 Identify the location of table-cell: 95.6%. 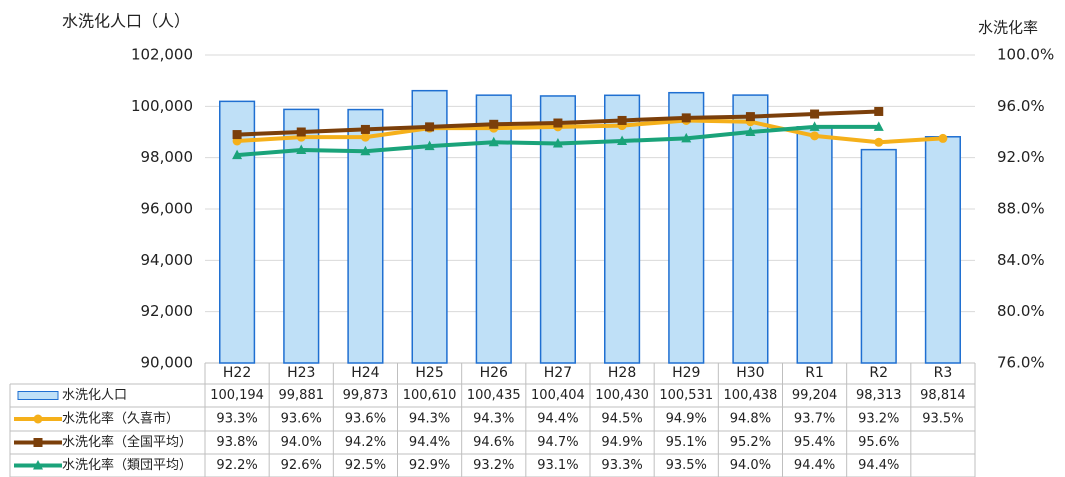
(878, 442).